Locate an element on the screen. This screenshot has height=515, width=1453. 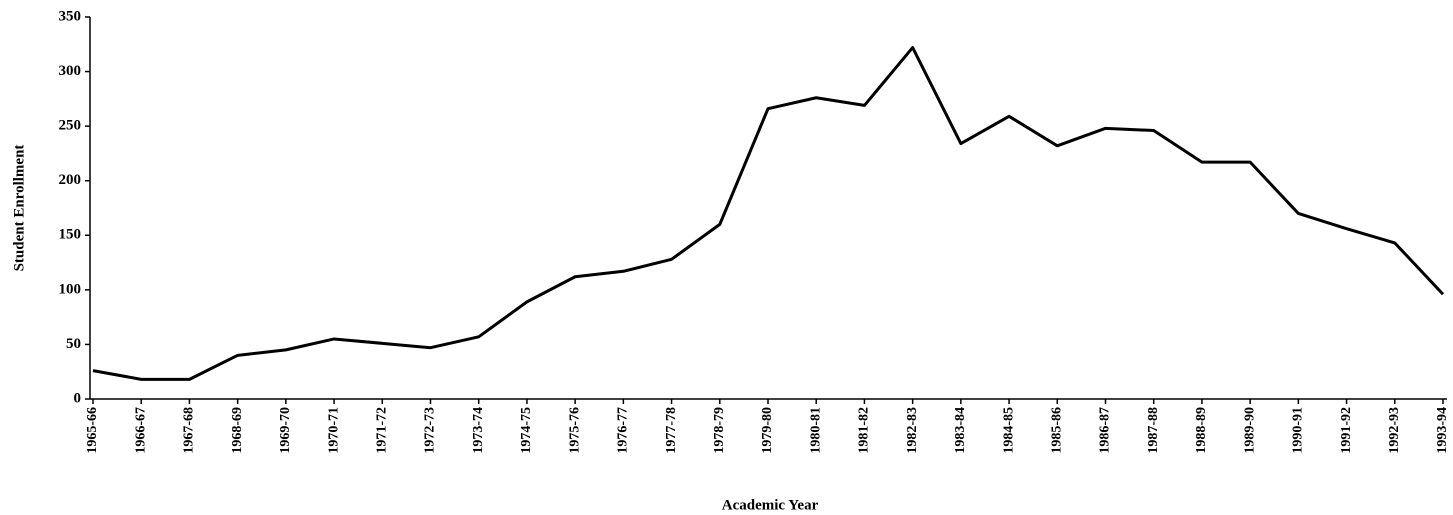
y-tick-label: 0 is located at coordinates (78, 398).